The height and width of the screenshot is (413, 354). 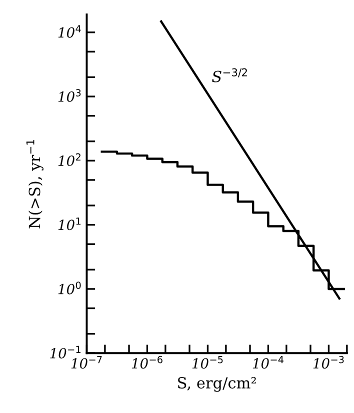 What do you see at coordinates (268, 362) in the screenshot?
I see `x-tick-label: 10$^{−4}$` at bounding box center [268, 362].